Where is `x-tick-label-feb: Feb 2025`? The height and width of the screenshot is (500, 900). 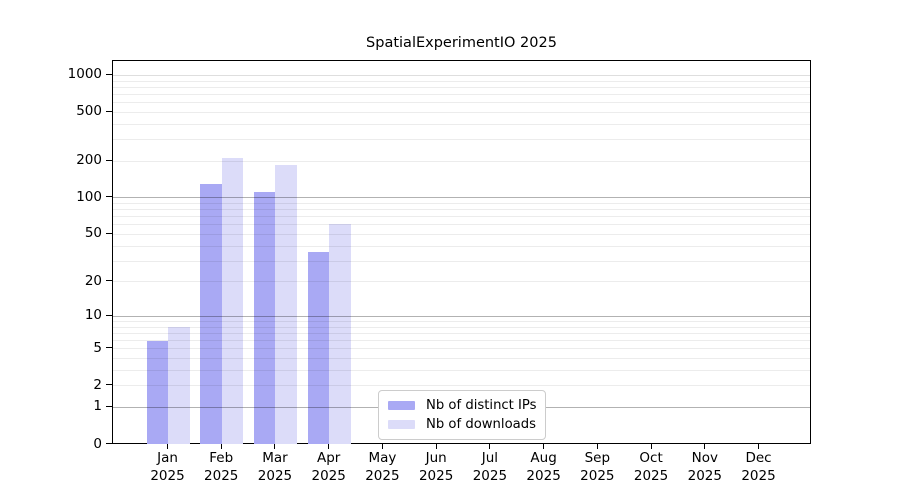 x-tick-label-feb: Feb 2025 is located at coordinates (221, 467).